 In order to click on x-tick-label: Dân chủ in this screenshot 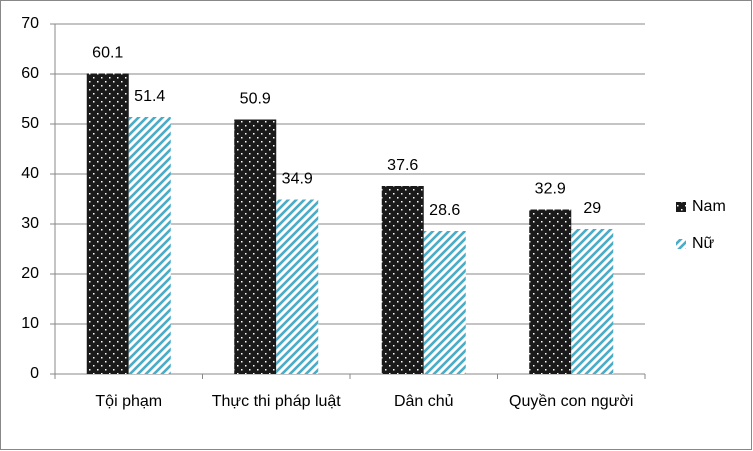, I will do `click(423, 401)`.